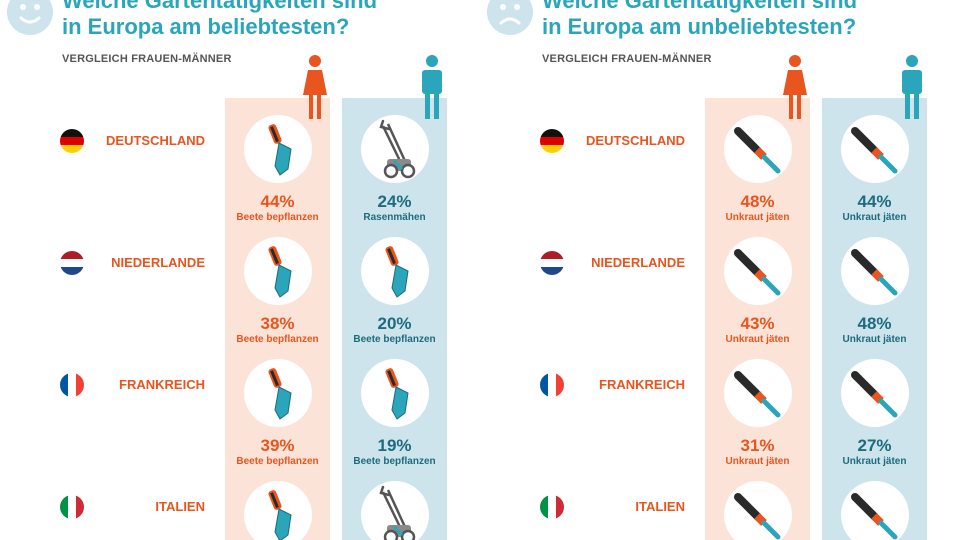  I want to click on women-cell: 31% Unkraut jäten, so click(757, 413).